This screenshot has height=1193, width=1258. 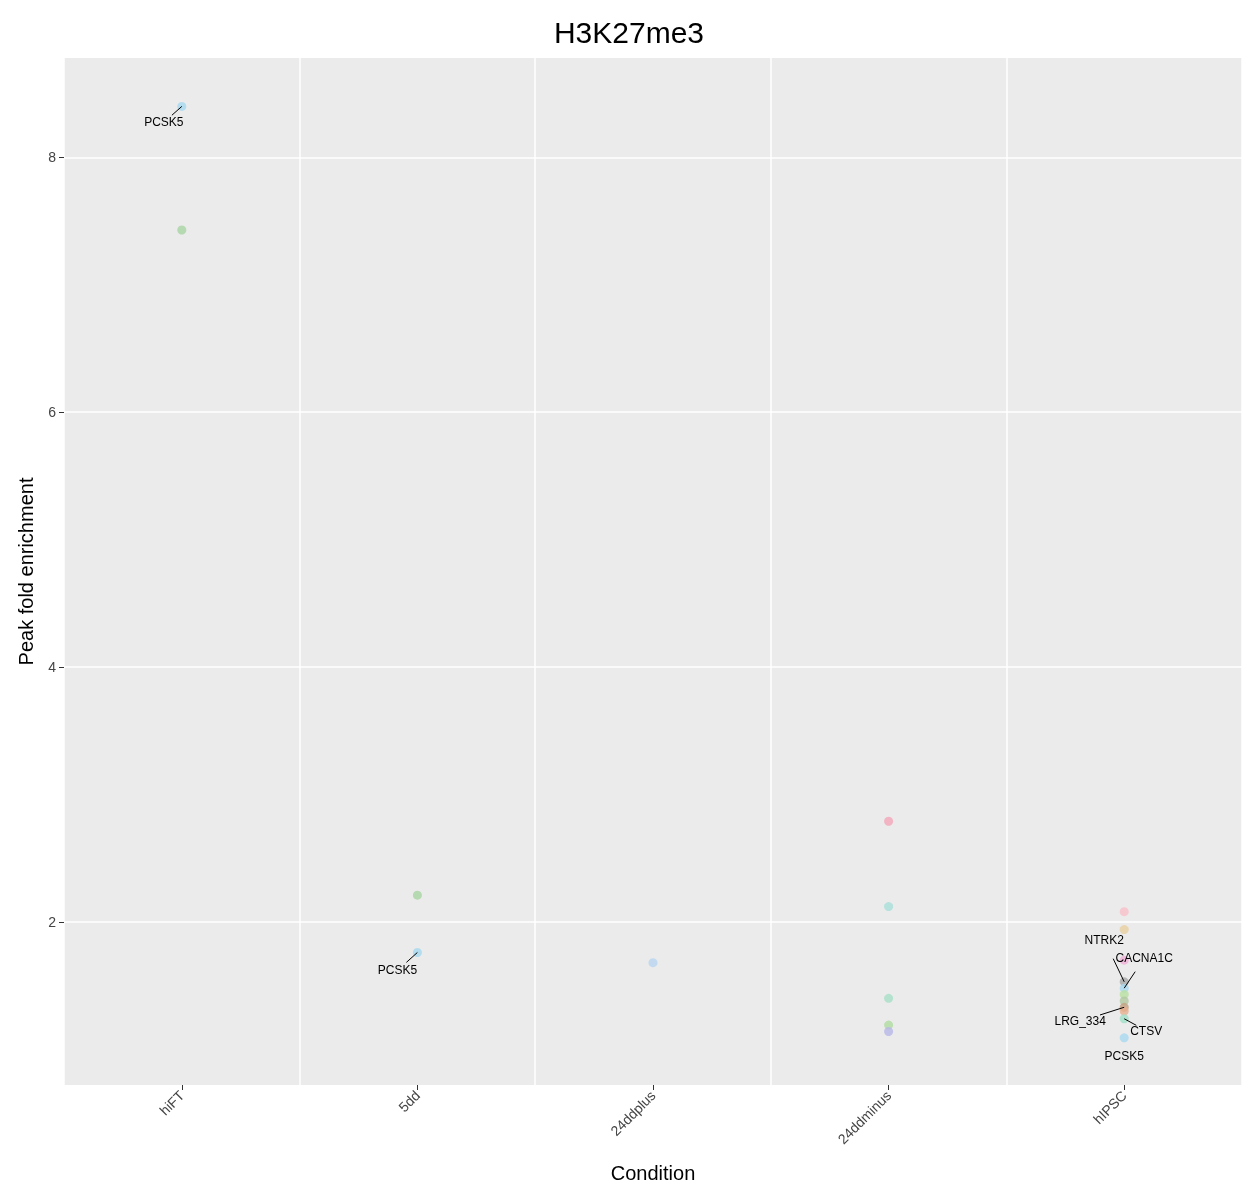 What do you see at coordinates (52, 667) in the screenshot?
I see `y-tick-label: 4` at bounding box center [52, 667].